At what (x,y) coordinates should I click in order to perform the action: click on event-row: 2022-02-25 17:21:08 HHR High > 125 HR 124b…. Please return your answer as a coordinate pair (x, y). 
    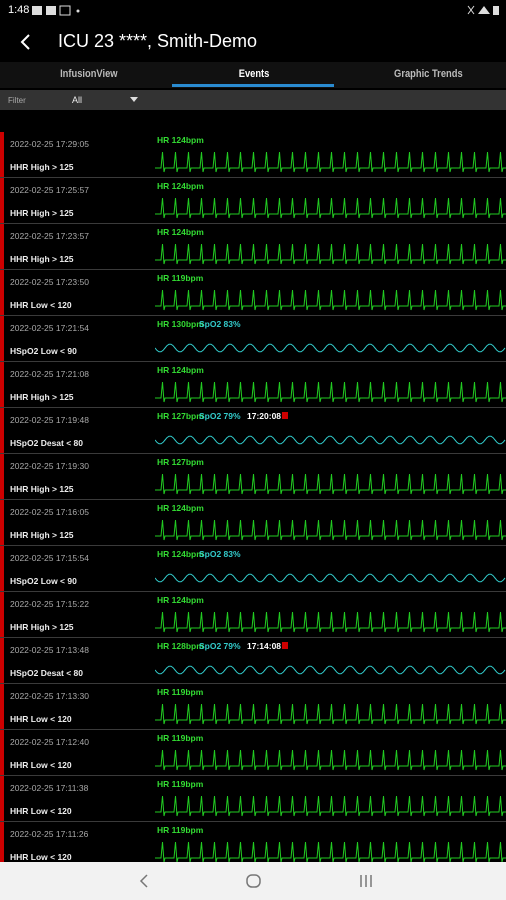
    Looking at the image, I should click on (253, 385).